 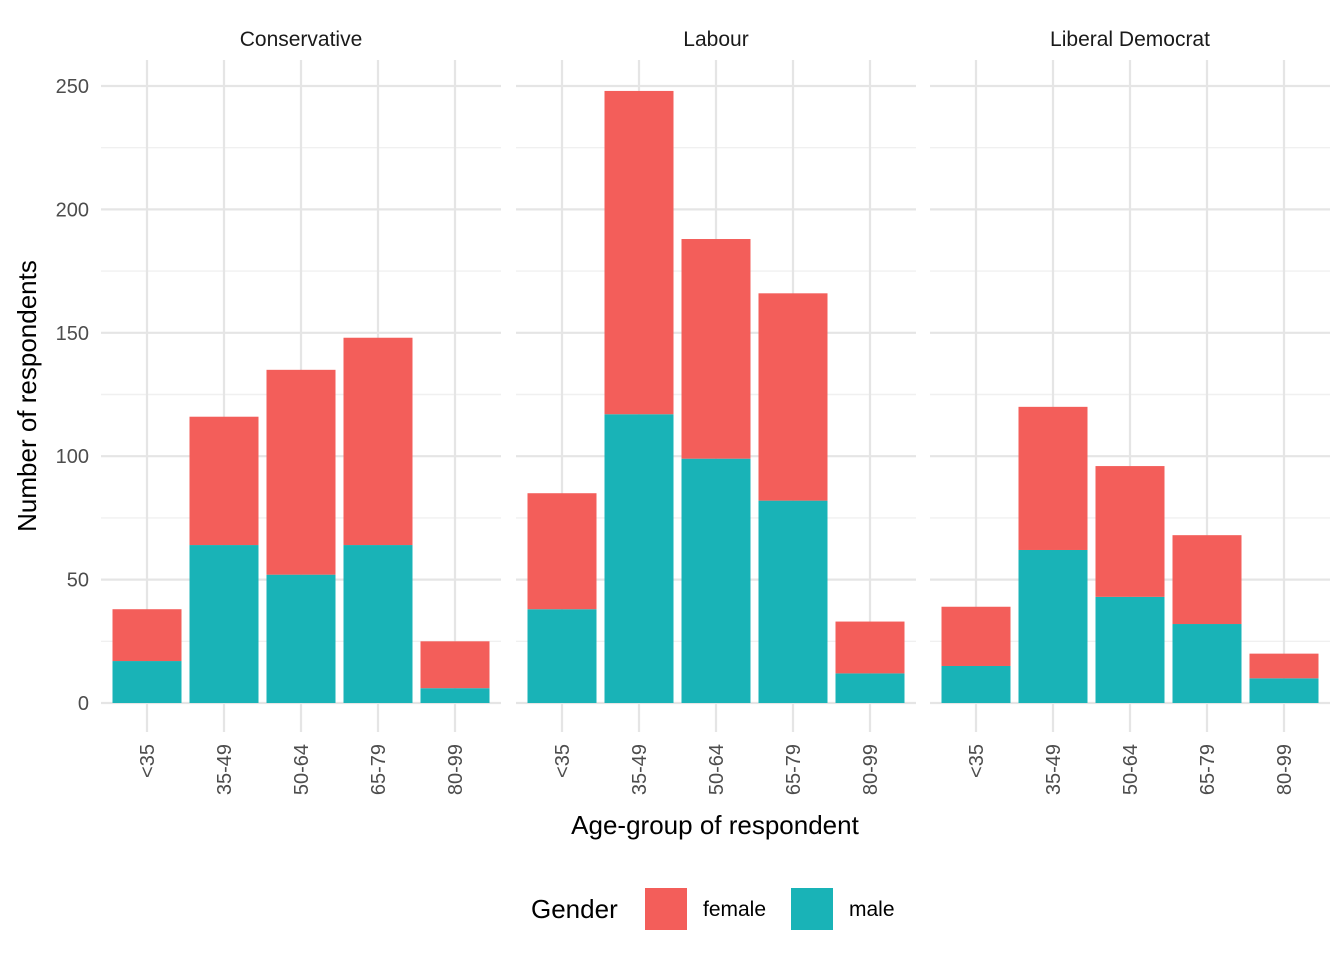 I want to click on y-tick-label: 50, so click(x=78, y=581).